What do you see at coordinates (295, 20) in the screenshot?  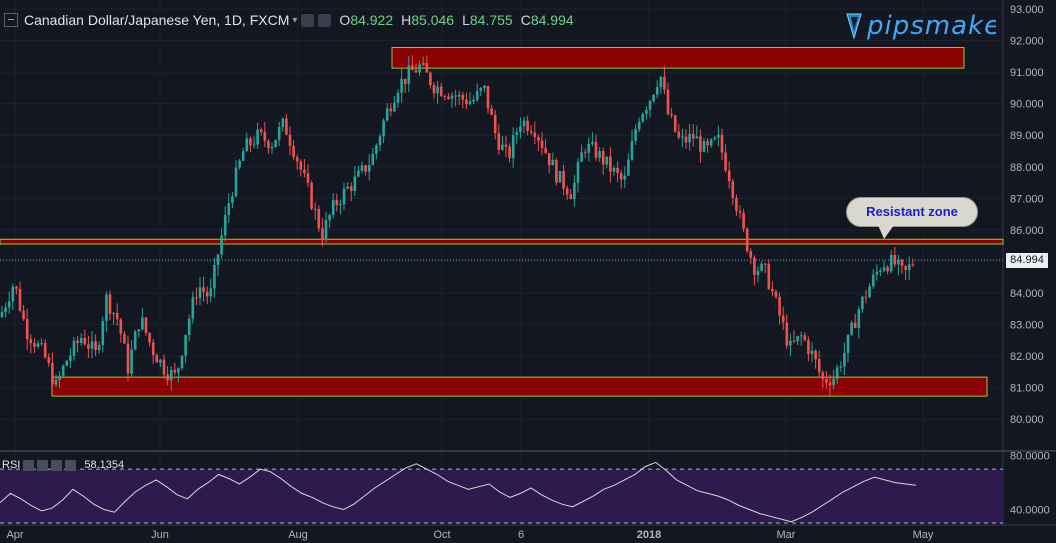 I see `chevron-down-icon: ▾` at bounding box center [295, 20].